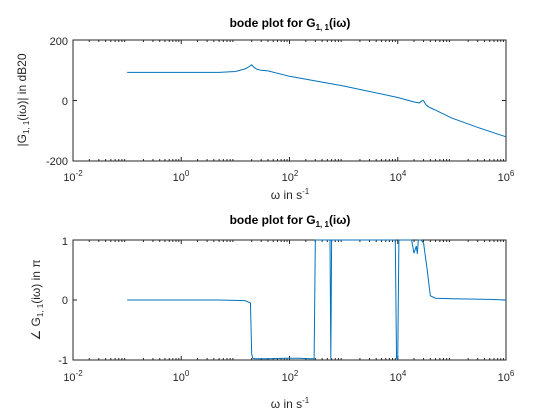  I want to click on phase-ytick-label: 0, so click(65, 301).